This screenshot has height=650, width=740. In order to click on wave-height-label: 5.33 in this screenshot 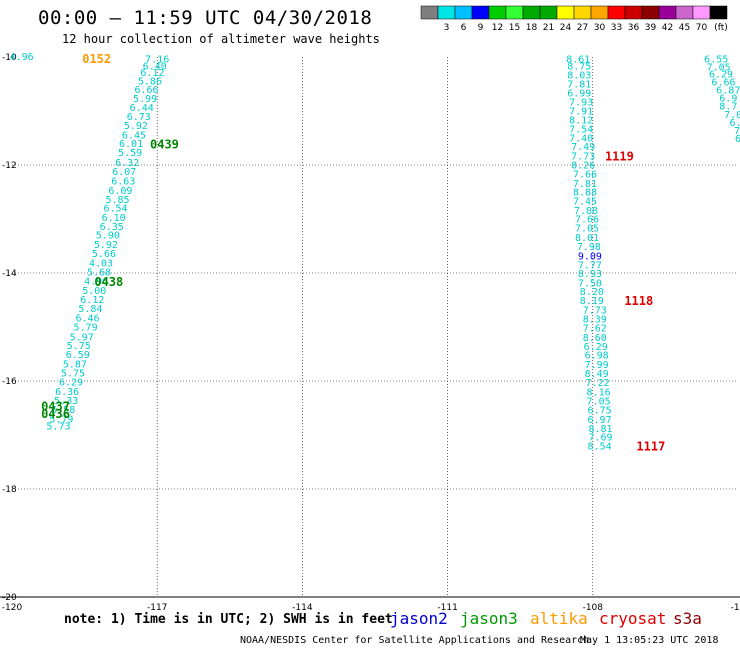, I will do `click(66, 401)`.